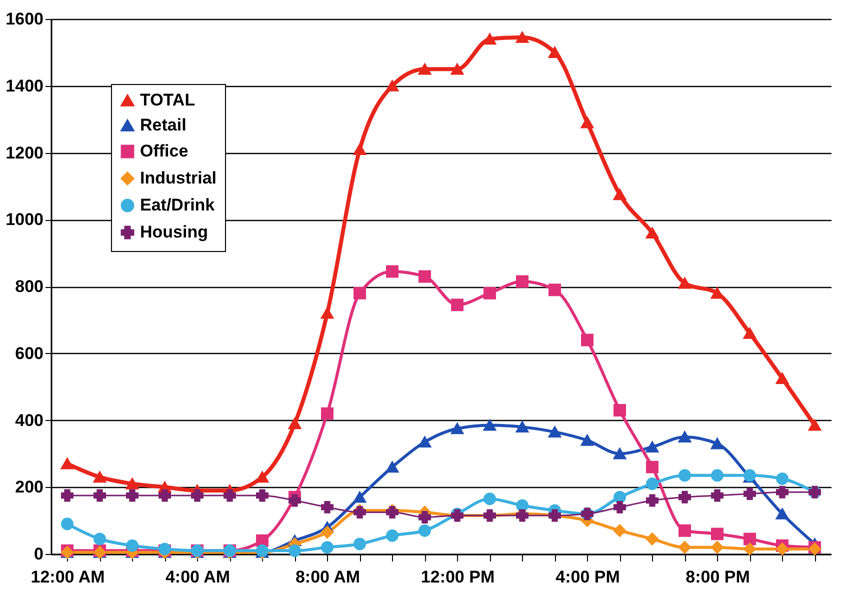  Describe the element at coordinates (168, 100) in the screenshot. I see `legend-label: TOTAL` at that location.